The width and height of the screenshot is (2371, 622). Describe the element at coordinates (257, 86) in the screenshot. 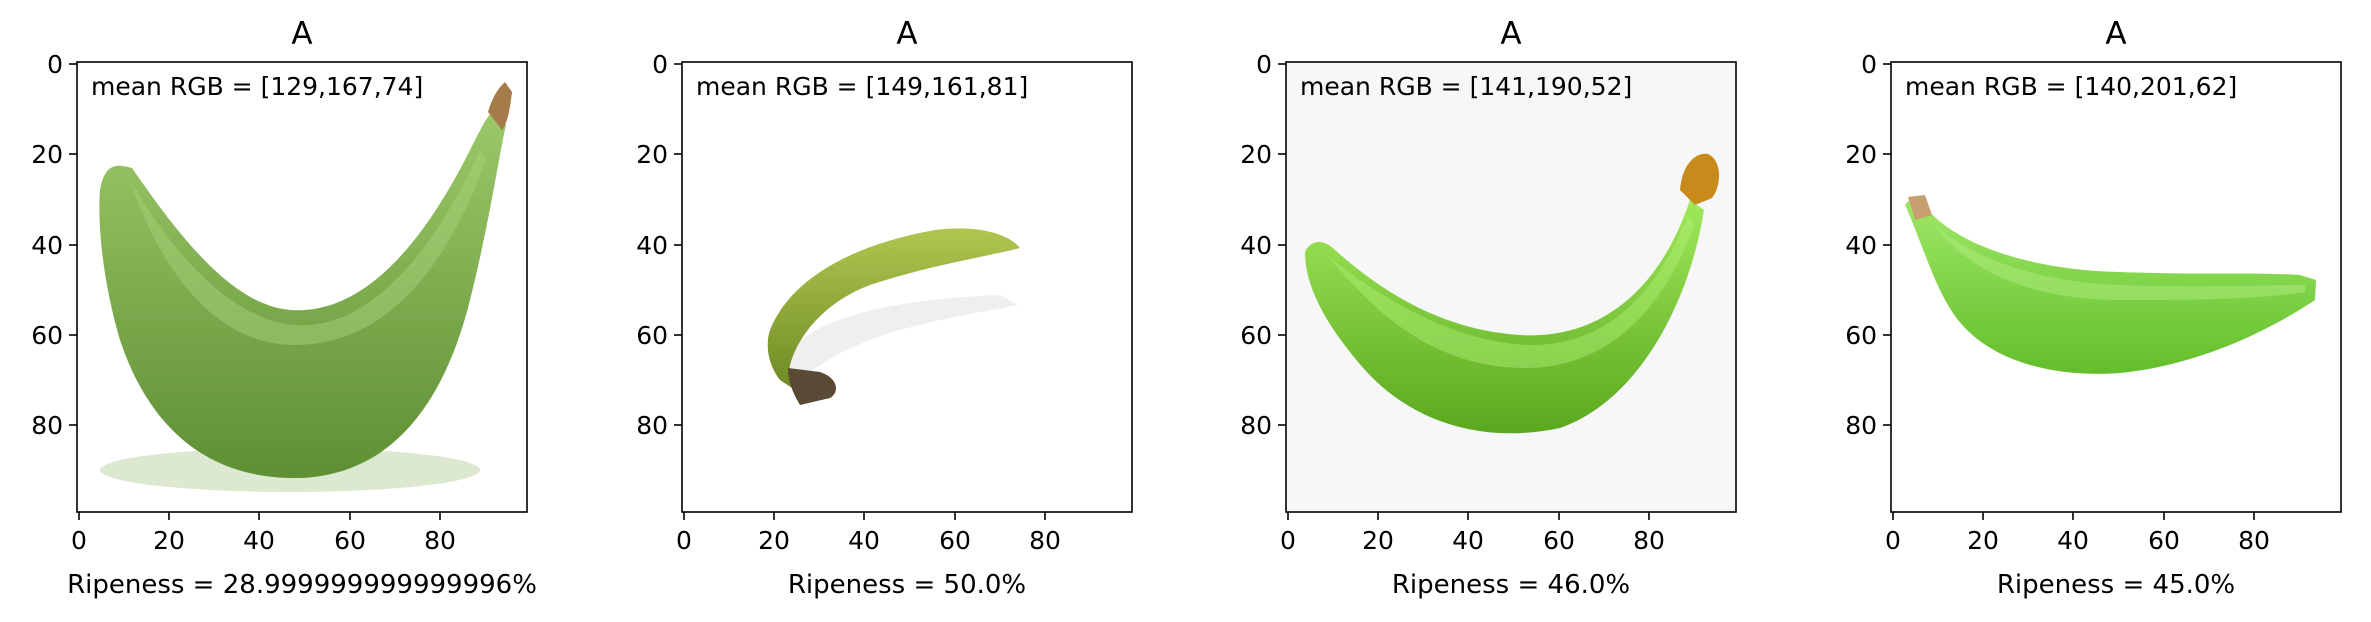

I see `mean-rgb-annotation: mean RGB = [129,167,74]` at that location.